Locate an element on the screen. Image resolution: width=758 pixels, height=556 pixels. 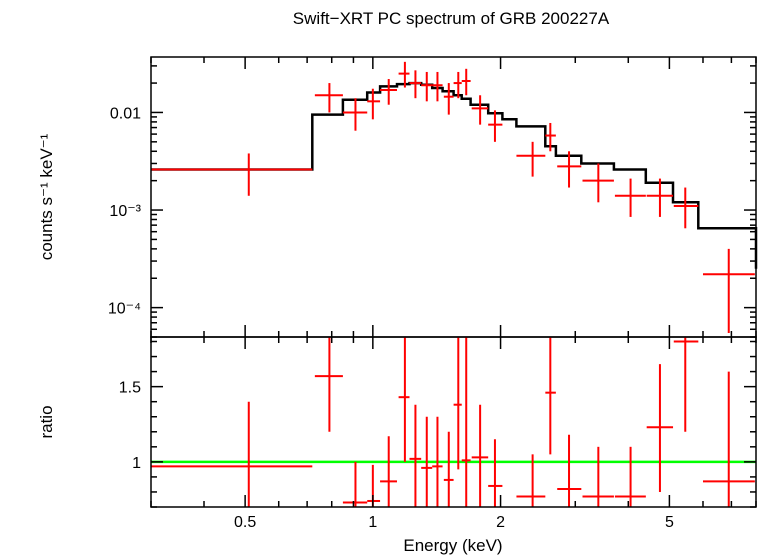
chart-title: Swift−XRT PC spectrum of GRB 200227A is located at coordinates (451, 18).